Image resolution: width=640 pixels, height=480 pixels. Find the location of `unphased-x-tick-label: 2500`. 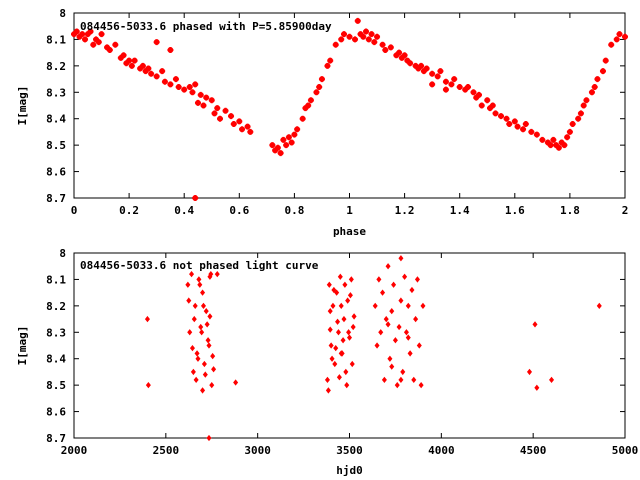

unphased-x-tick-label: 2500 is located at coordinates (166, 450).